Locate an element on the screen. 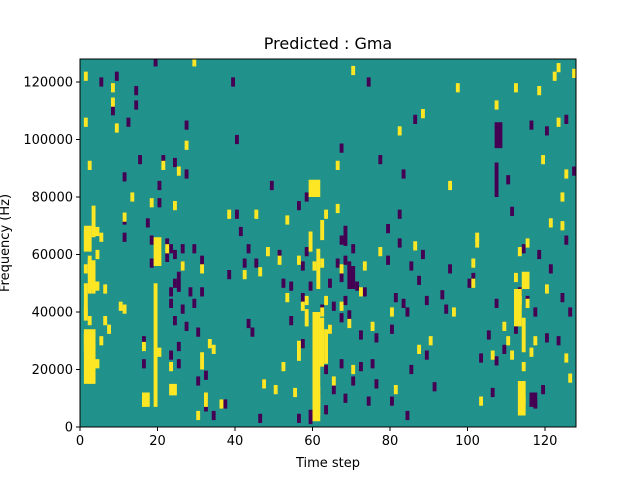 The width and height of the screenshot is (640, 480). y-tick-label: 60000 is located at coordinates (52, 255).